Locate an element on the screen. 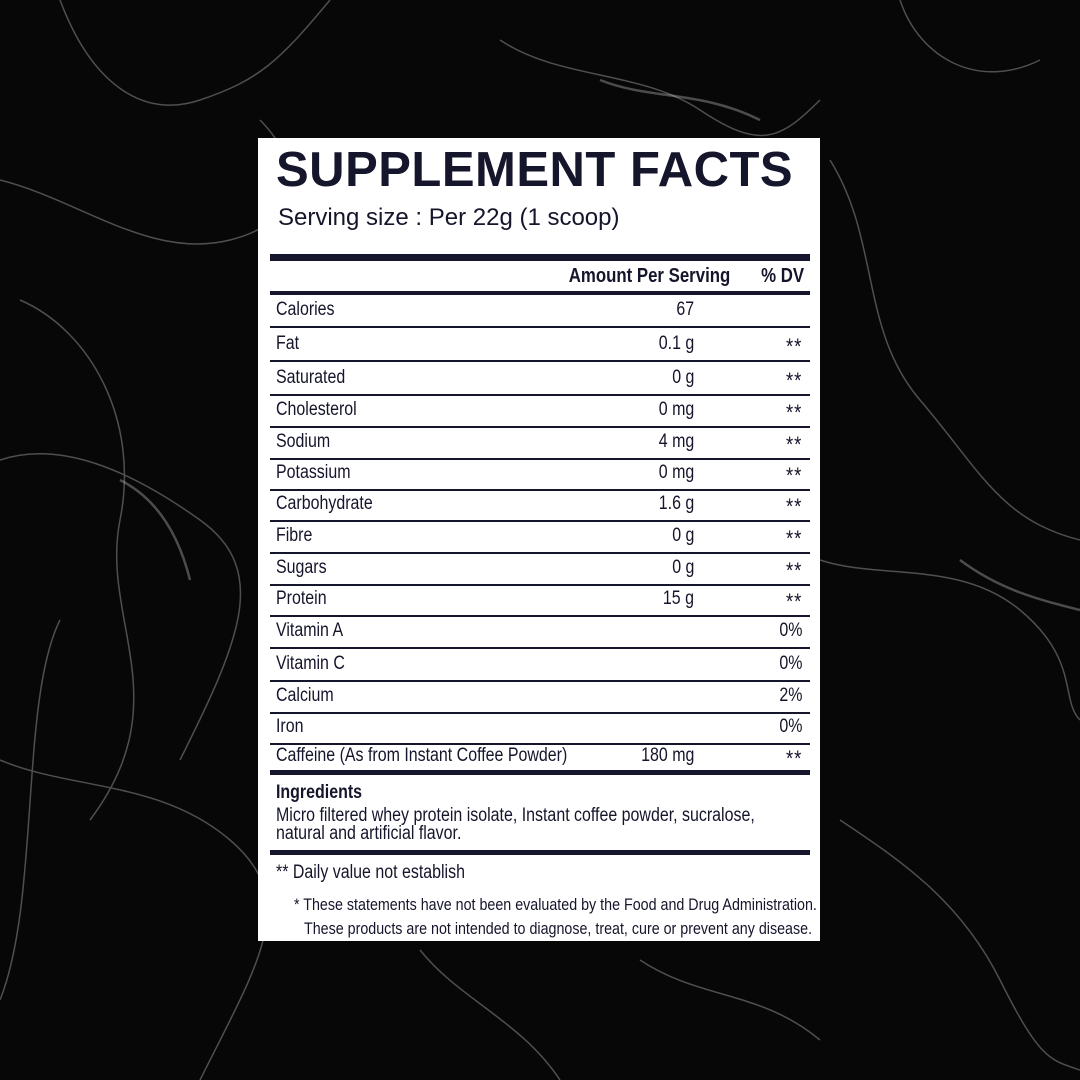 The image size is (1080, 1080). nutrient-name-text: Fibre is located at coordinates (294, 535).